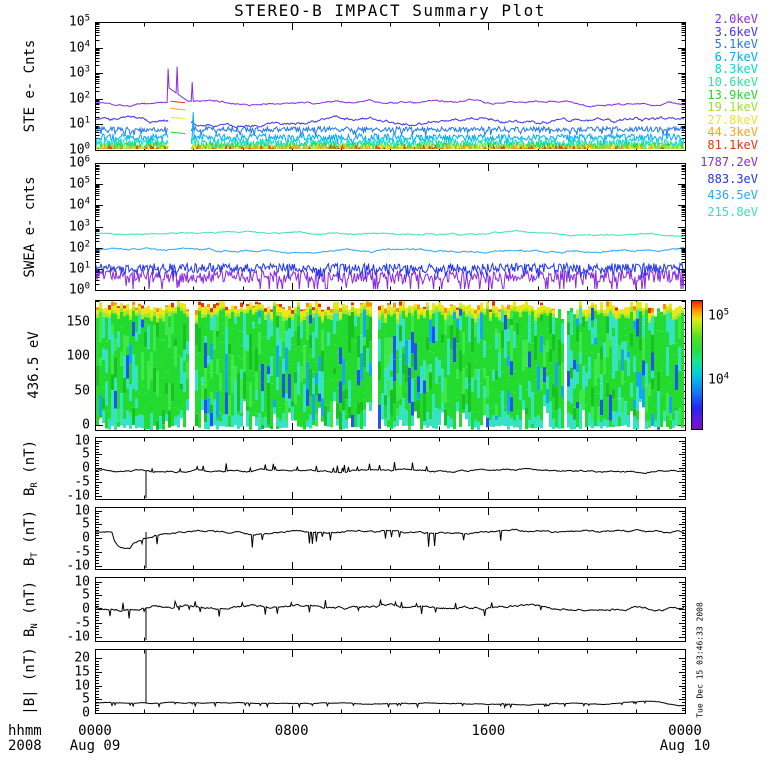 This screenshot has height=780, width=780. I want to click on legend-entry: 19.1keV, so click(732, 107).